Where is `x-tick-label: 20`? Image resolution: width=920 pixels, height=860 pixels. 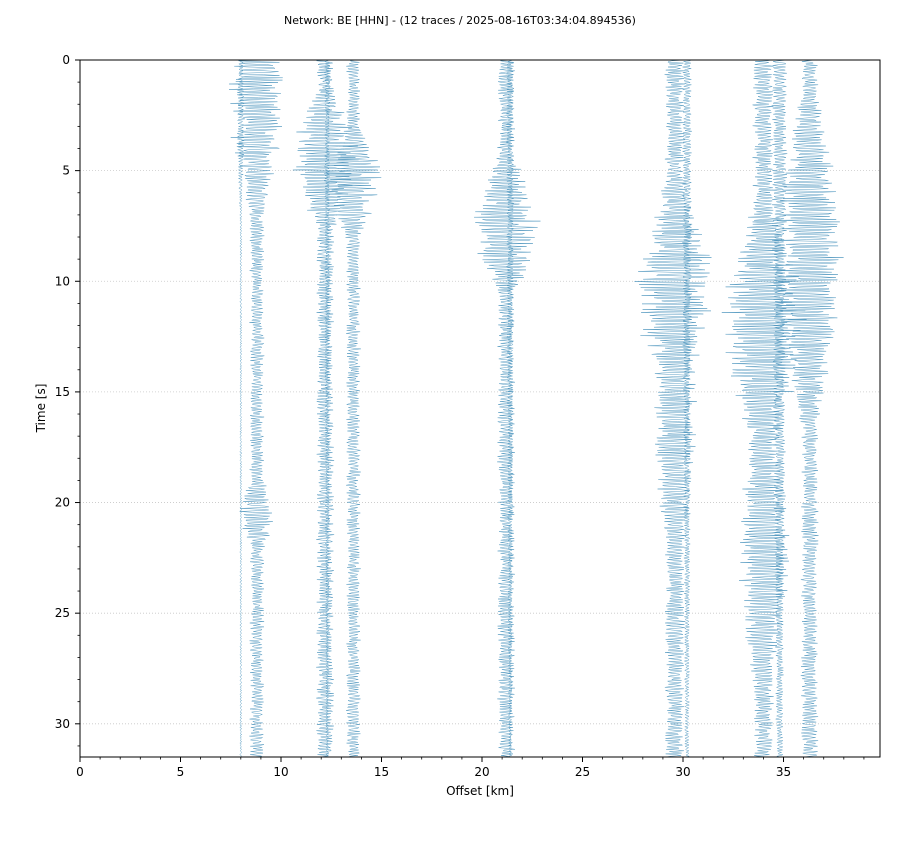
x-tick-label: 20 is located at coordinates (481, 772).